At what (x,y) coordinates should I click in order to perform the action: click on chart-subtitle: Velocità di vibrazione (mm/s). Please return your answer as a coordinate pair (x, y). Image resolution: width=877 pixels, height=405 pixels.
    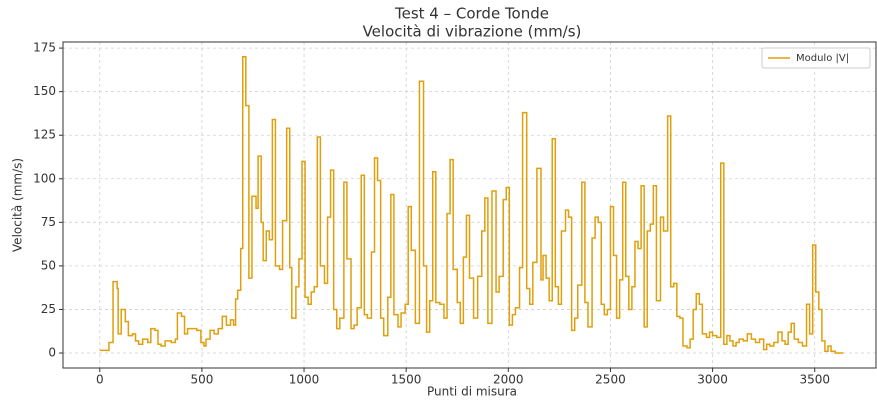
    Looking at the image, I should click on (472, 32).